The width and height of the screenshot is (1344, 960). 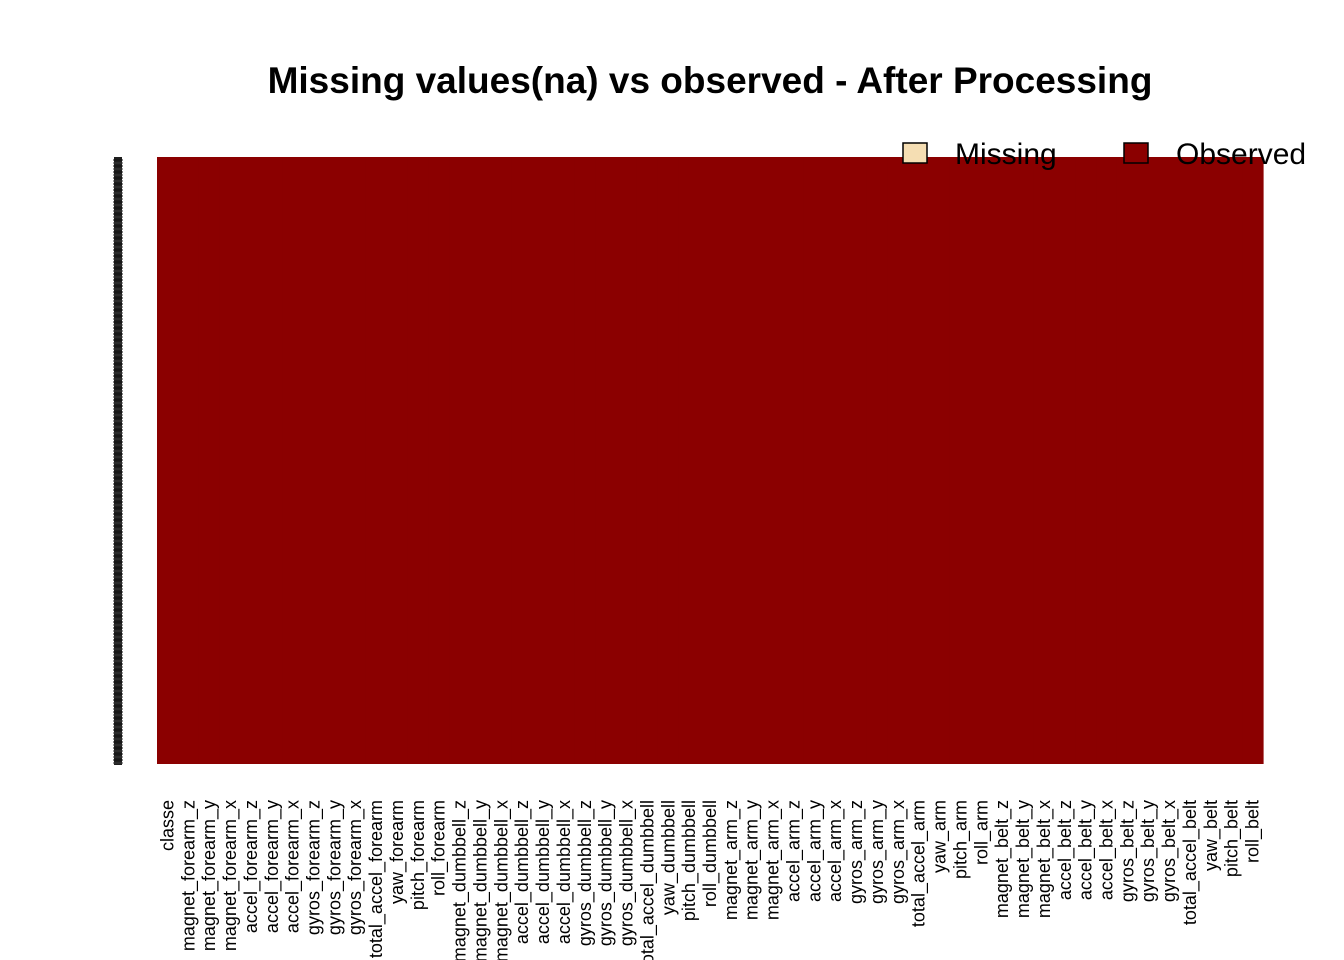 I want to click on cell-observed-gyros_forearm_y, so click(x=334, y=460).